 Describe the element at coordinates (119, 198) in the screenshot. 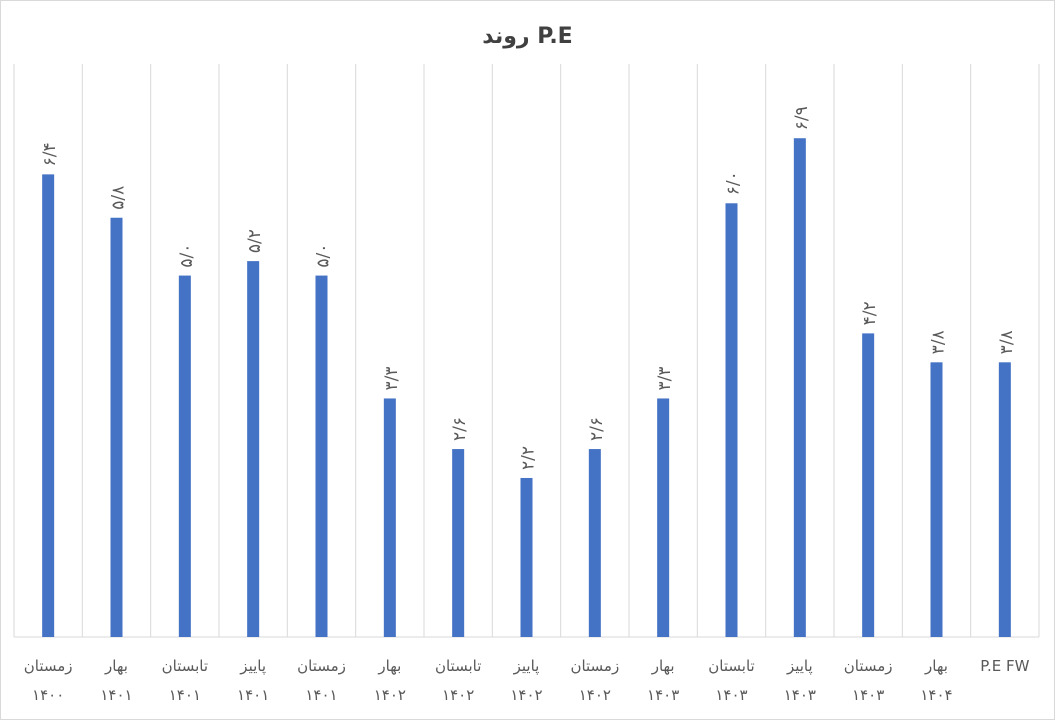

I see `data-label: ۵/۸` at that location.